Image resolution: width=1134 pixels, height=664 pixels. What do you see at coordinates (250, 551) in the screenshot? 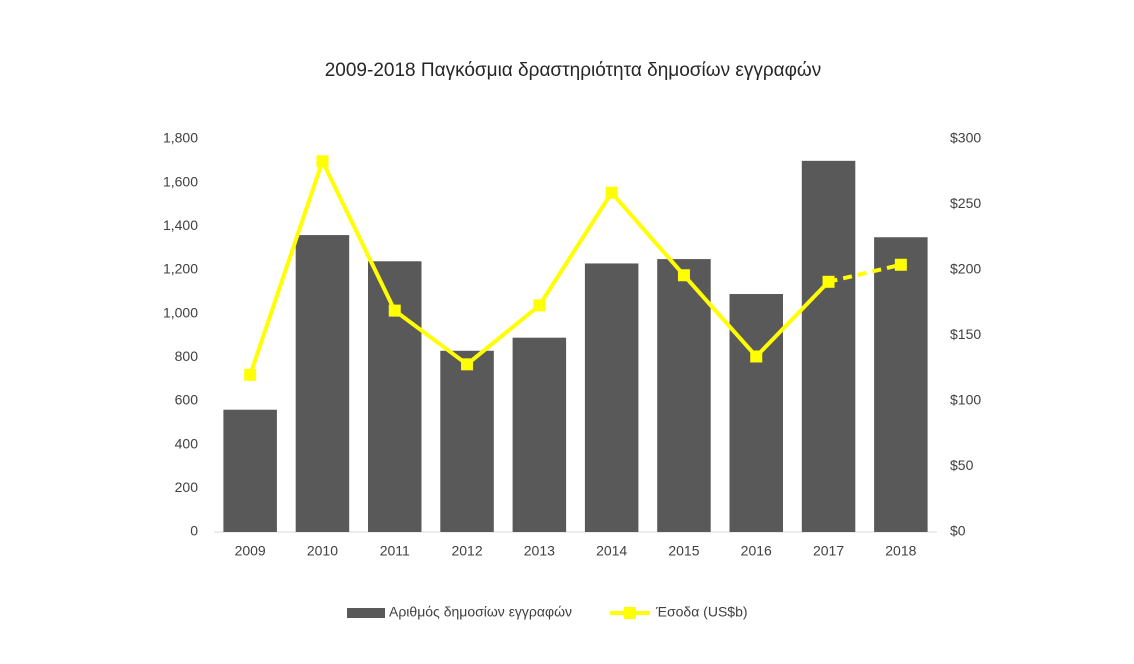
I see `x-tick-label: 2009` at bounding box center [250, 551].